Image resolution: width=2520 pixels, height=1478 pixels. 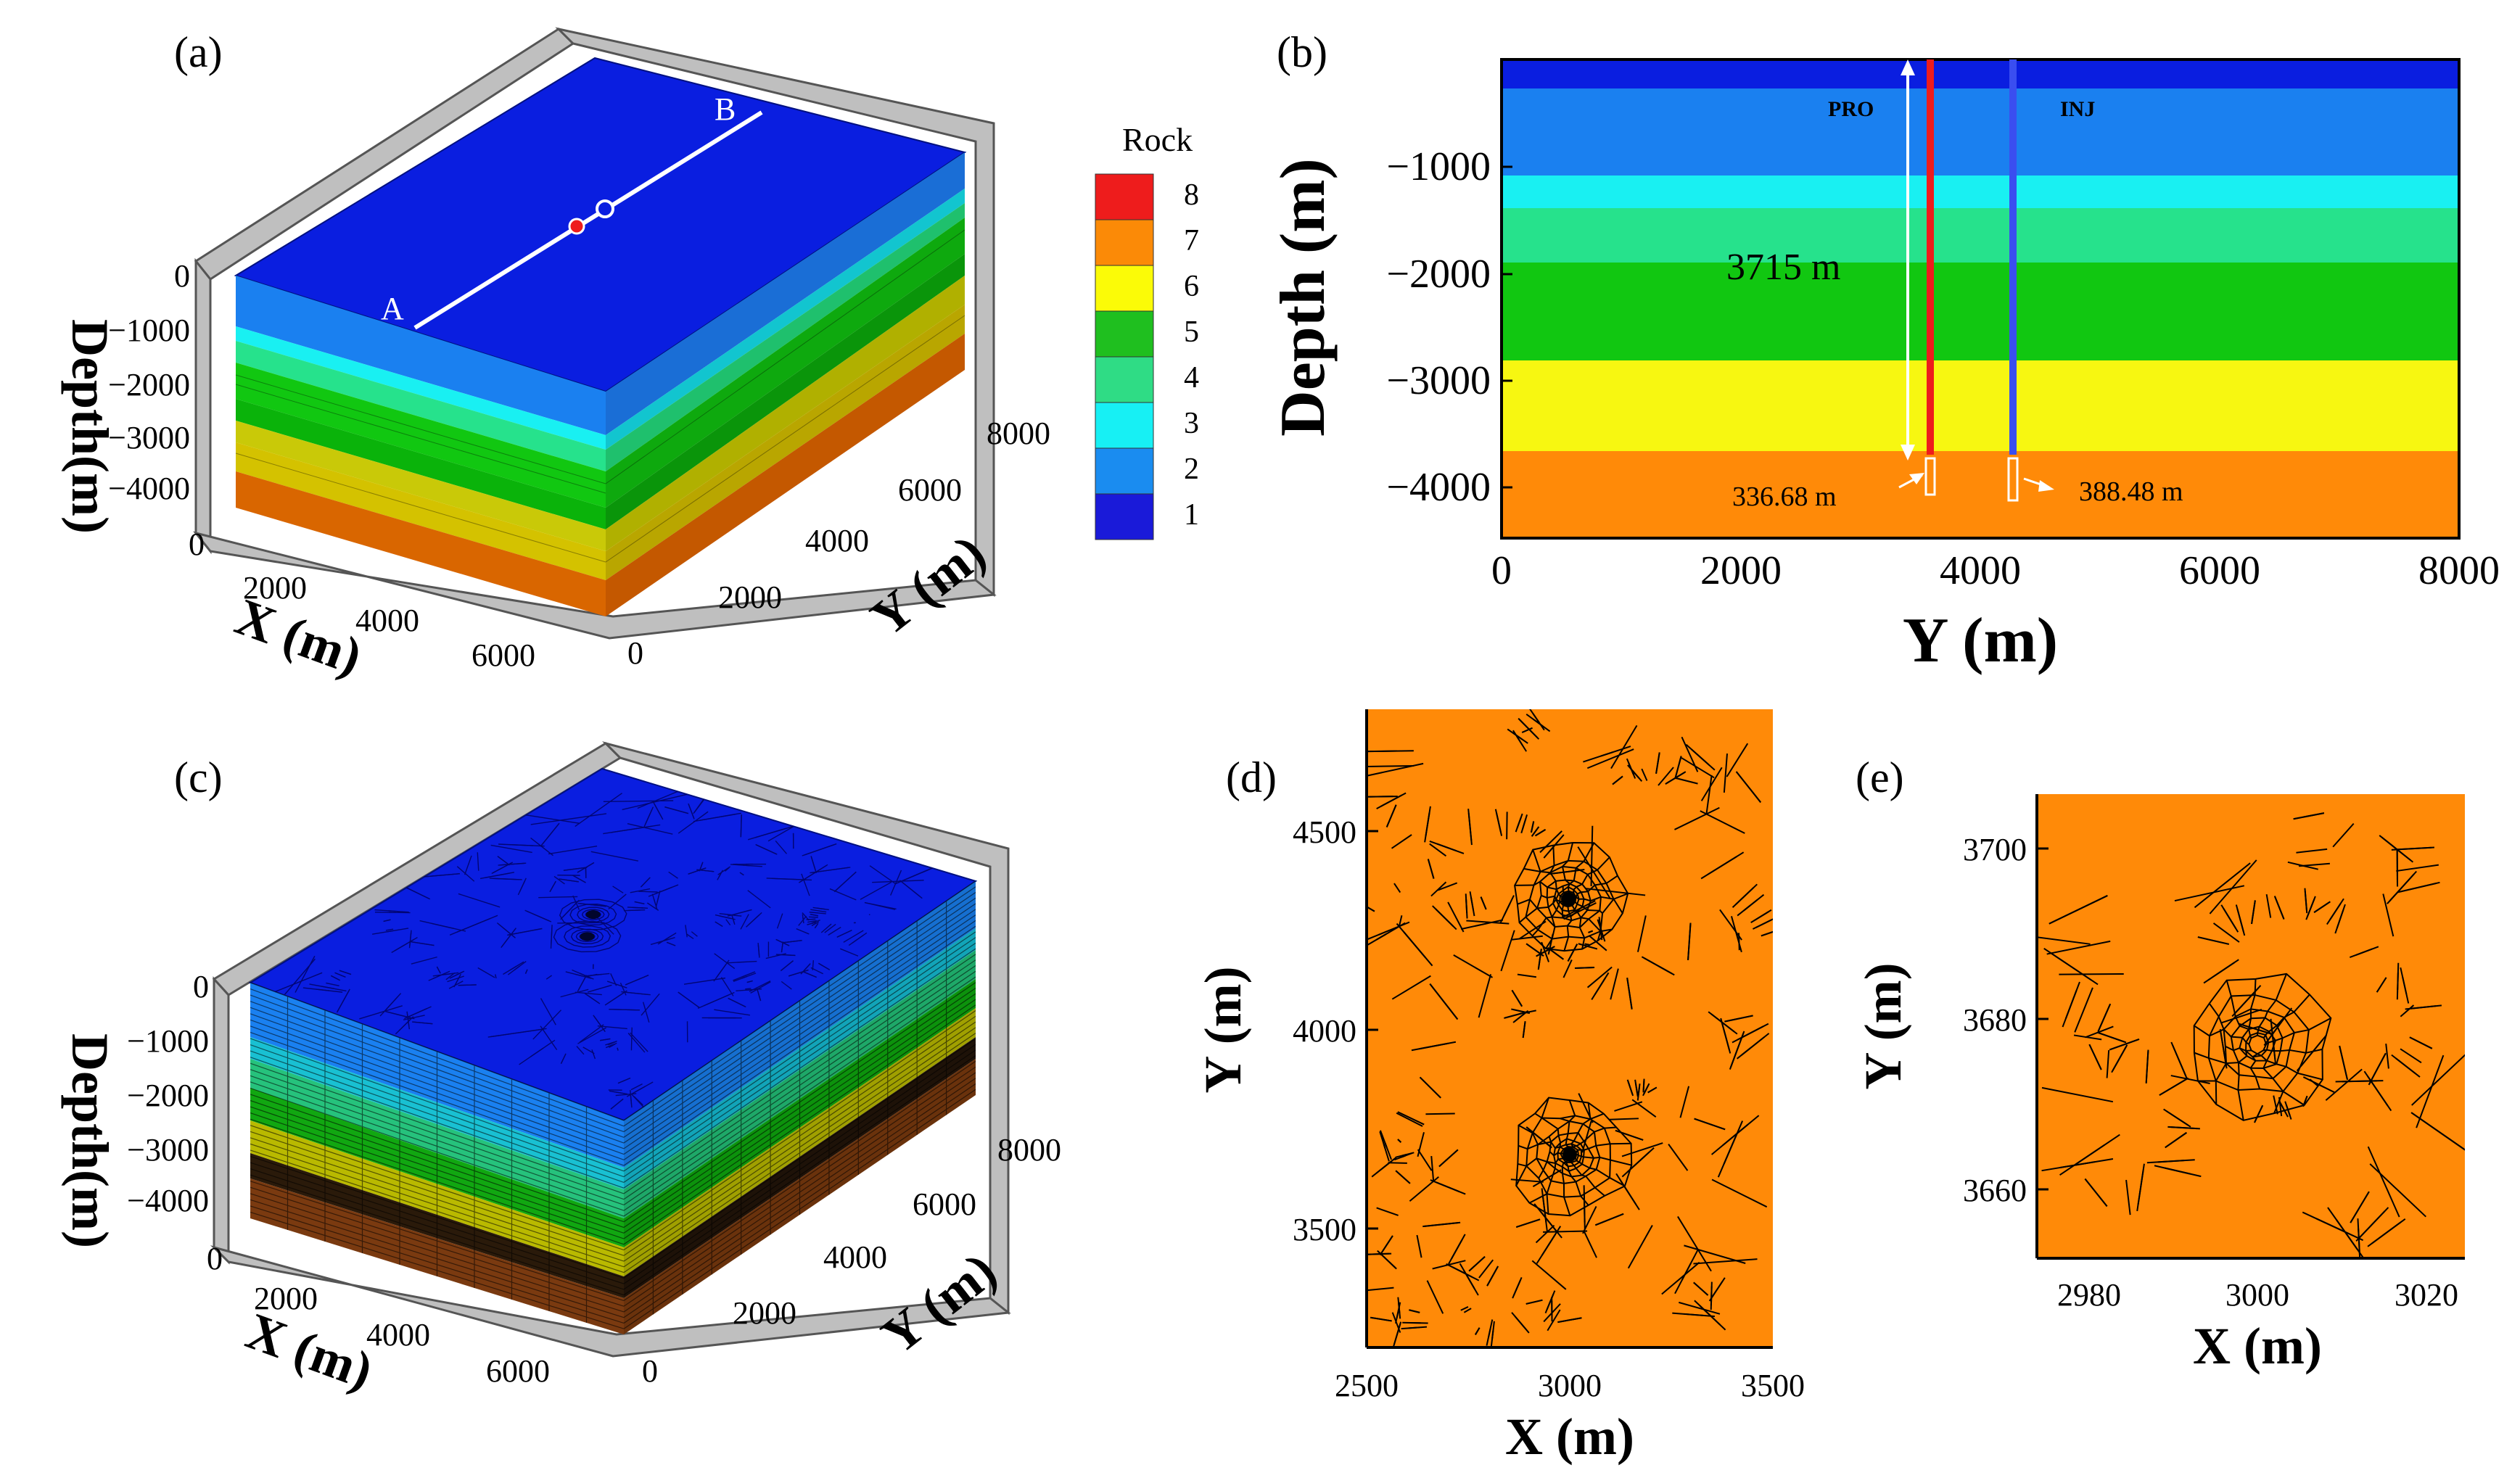 I want to click on panel-c-x-tick: 2000, so click(x=286, y=1299).